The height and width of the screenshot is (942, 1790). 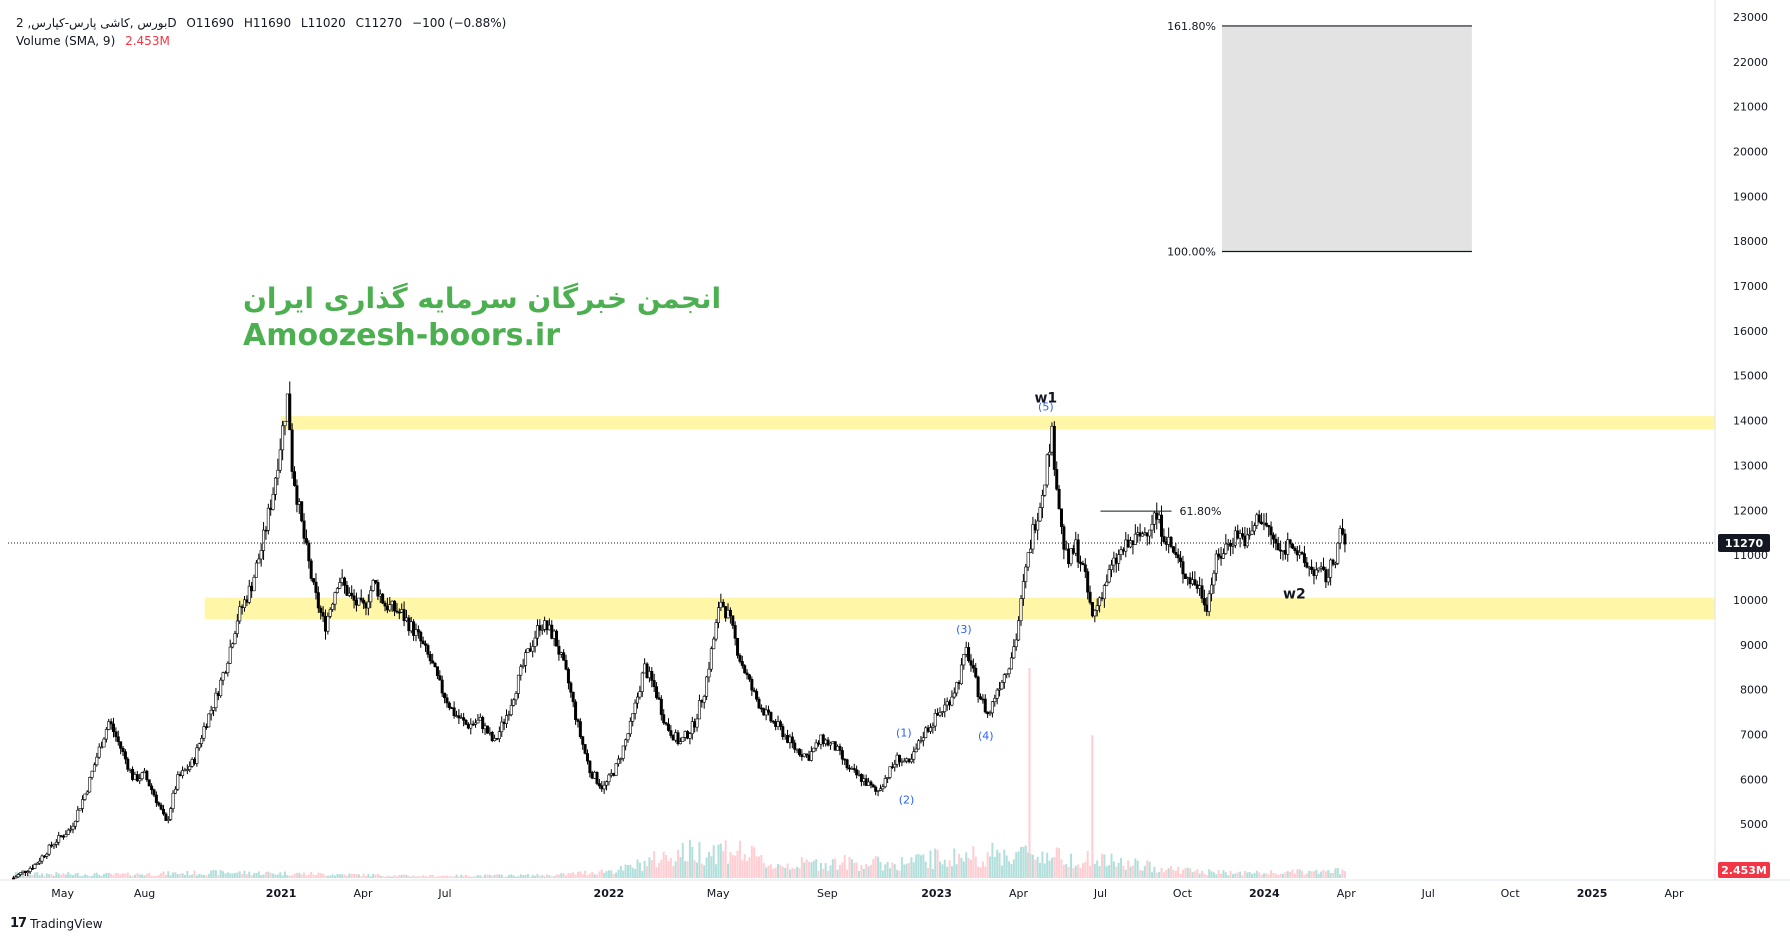 What do you see at coordinates (1750, 510) in the screenshot?
I see `y-tick-label: 12000` at bounding box center [1750, 510].